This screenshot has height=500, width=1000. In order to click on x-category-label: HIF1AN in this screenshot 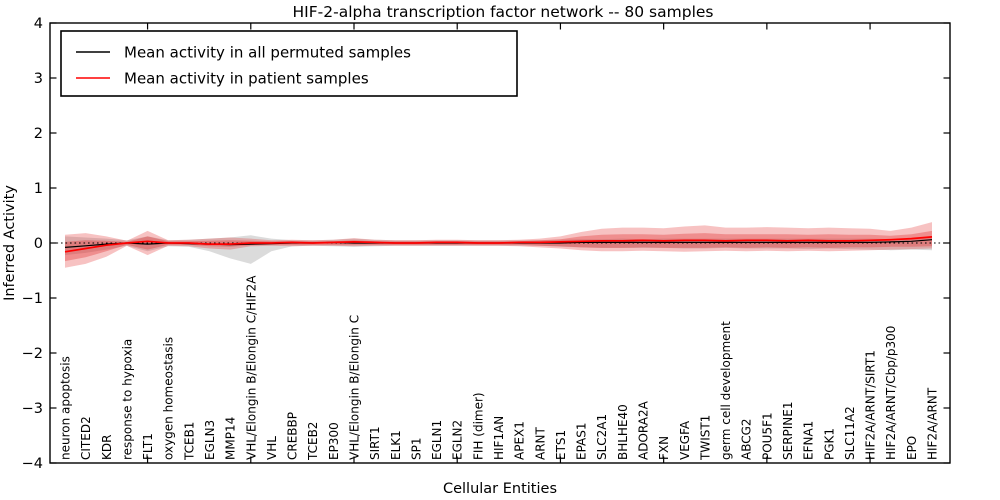, I will do `click(499, 438)`.